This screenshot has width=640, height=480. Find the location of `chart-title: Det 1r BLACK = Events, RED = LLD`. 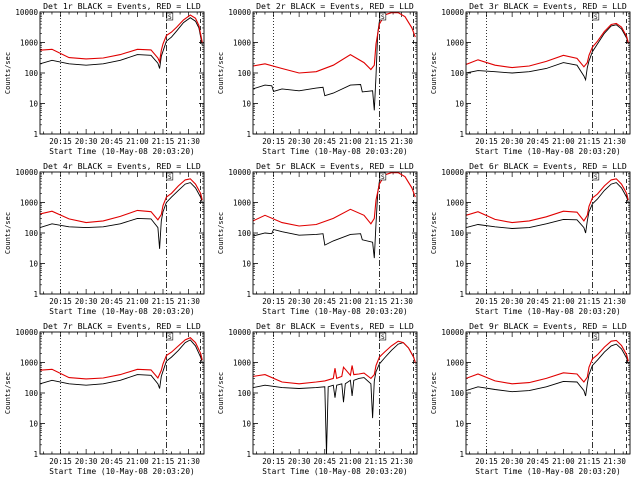

chart-title: Det 1r BLACK = Events, RED = LLD is located at coordinates (122, 6).